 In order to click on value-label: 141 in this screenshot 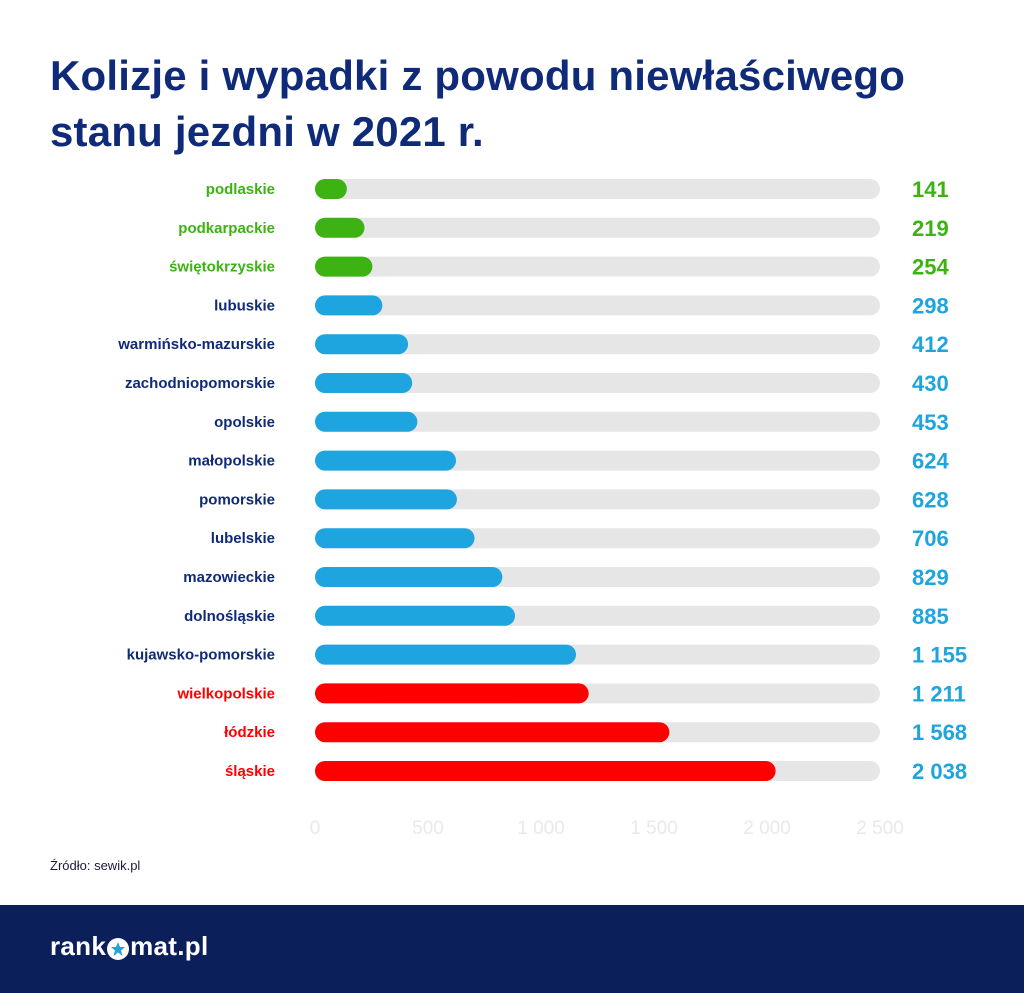, I will do `click(930, 189)`.